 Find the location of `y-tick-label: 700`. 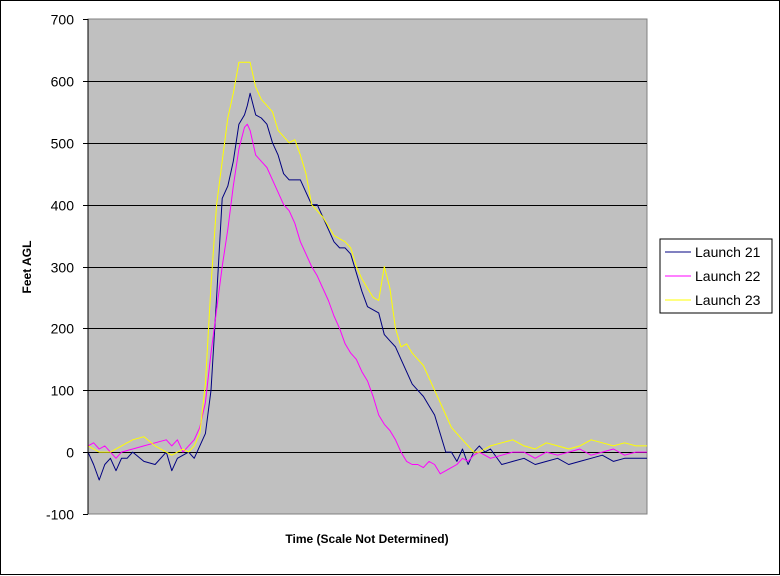

y-tick-label: 700 is located at coordinates (63, 20).